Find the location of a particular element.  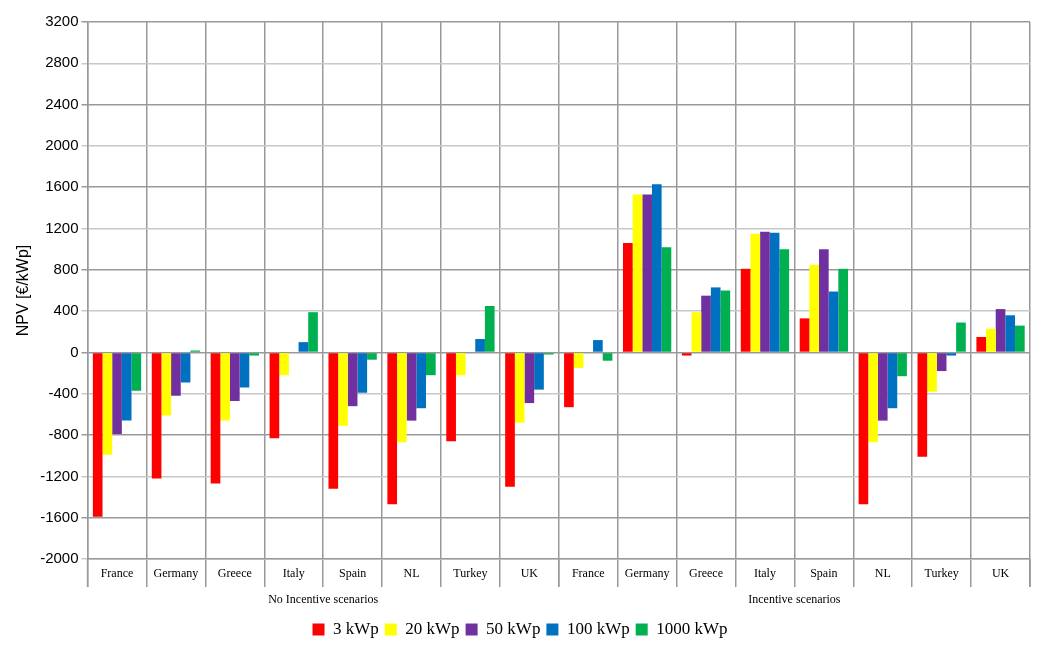

y-tick-label: 2400 is located at coordinates (62, 103).